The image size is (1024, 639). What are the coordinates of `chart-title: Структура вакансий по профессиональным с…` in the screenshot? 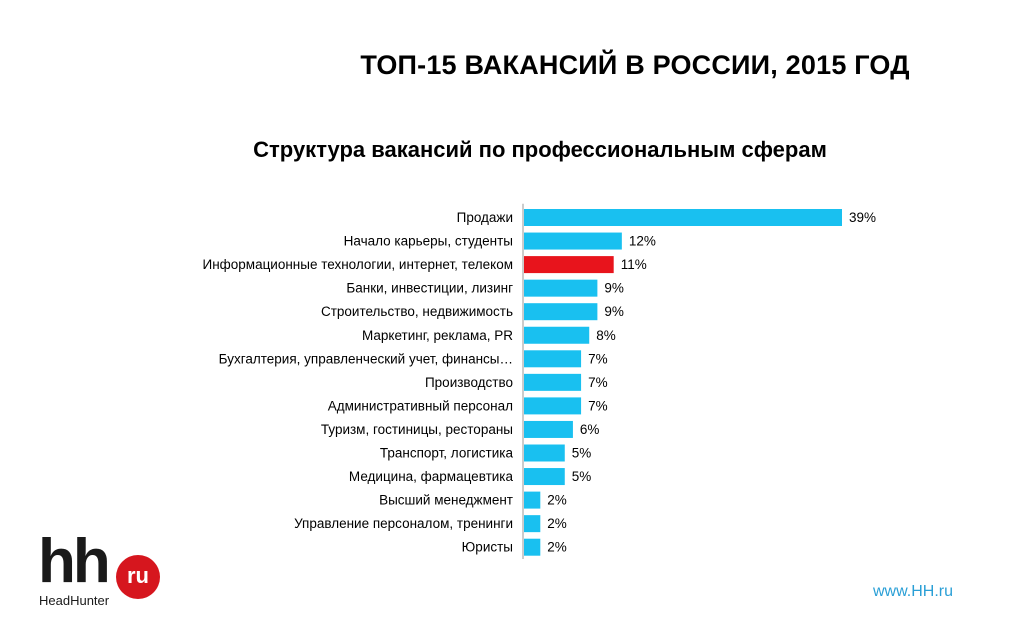 It's located at (540, 149).